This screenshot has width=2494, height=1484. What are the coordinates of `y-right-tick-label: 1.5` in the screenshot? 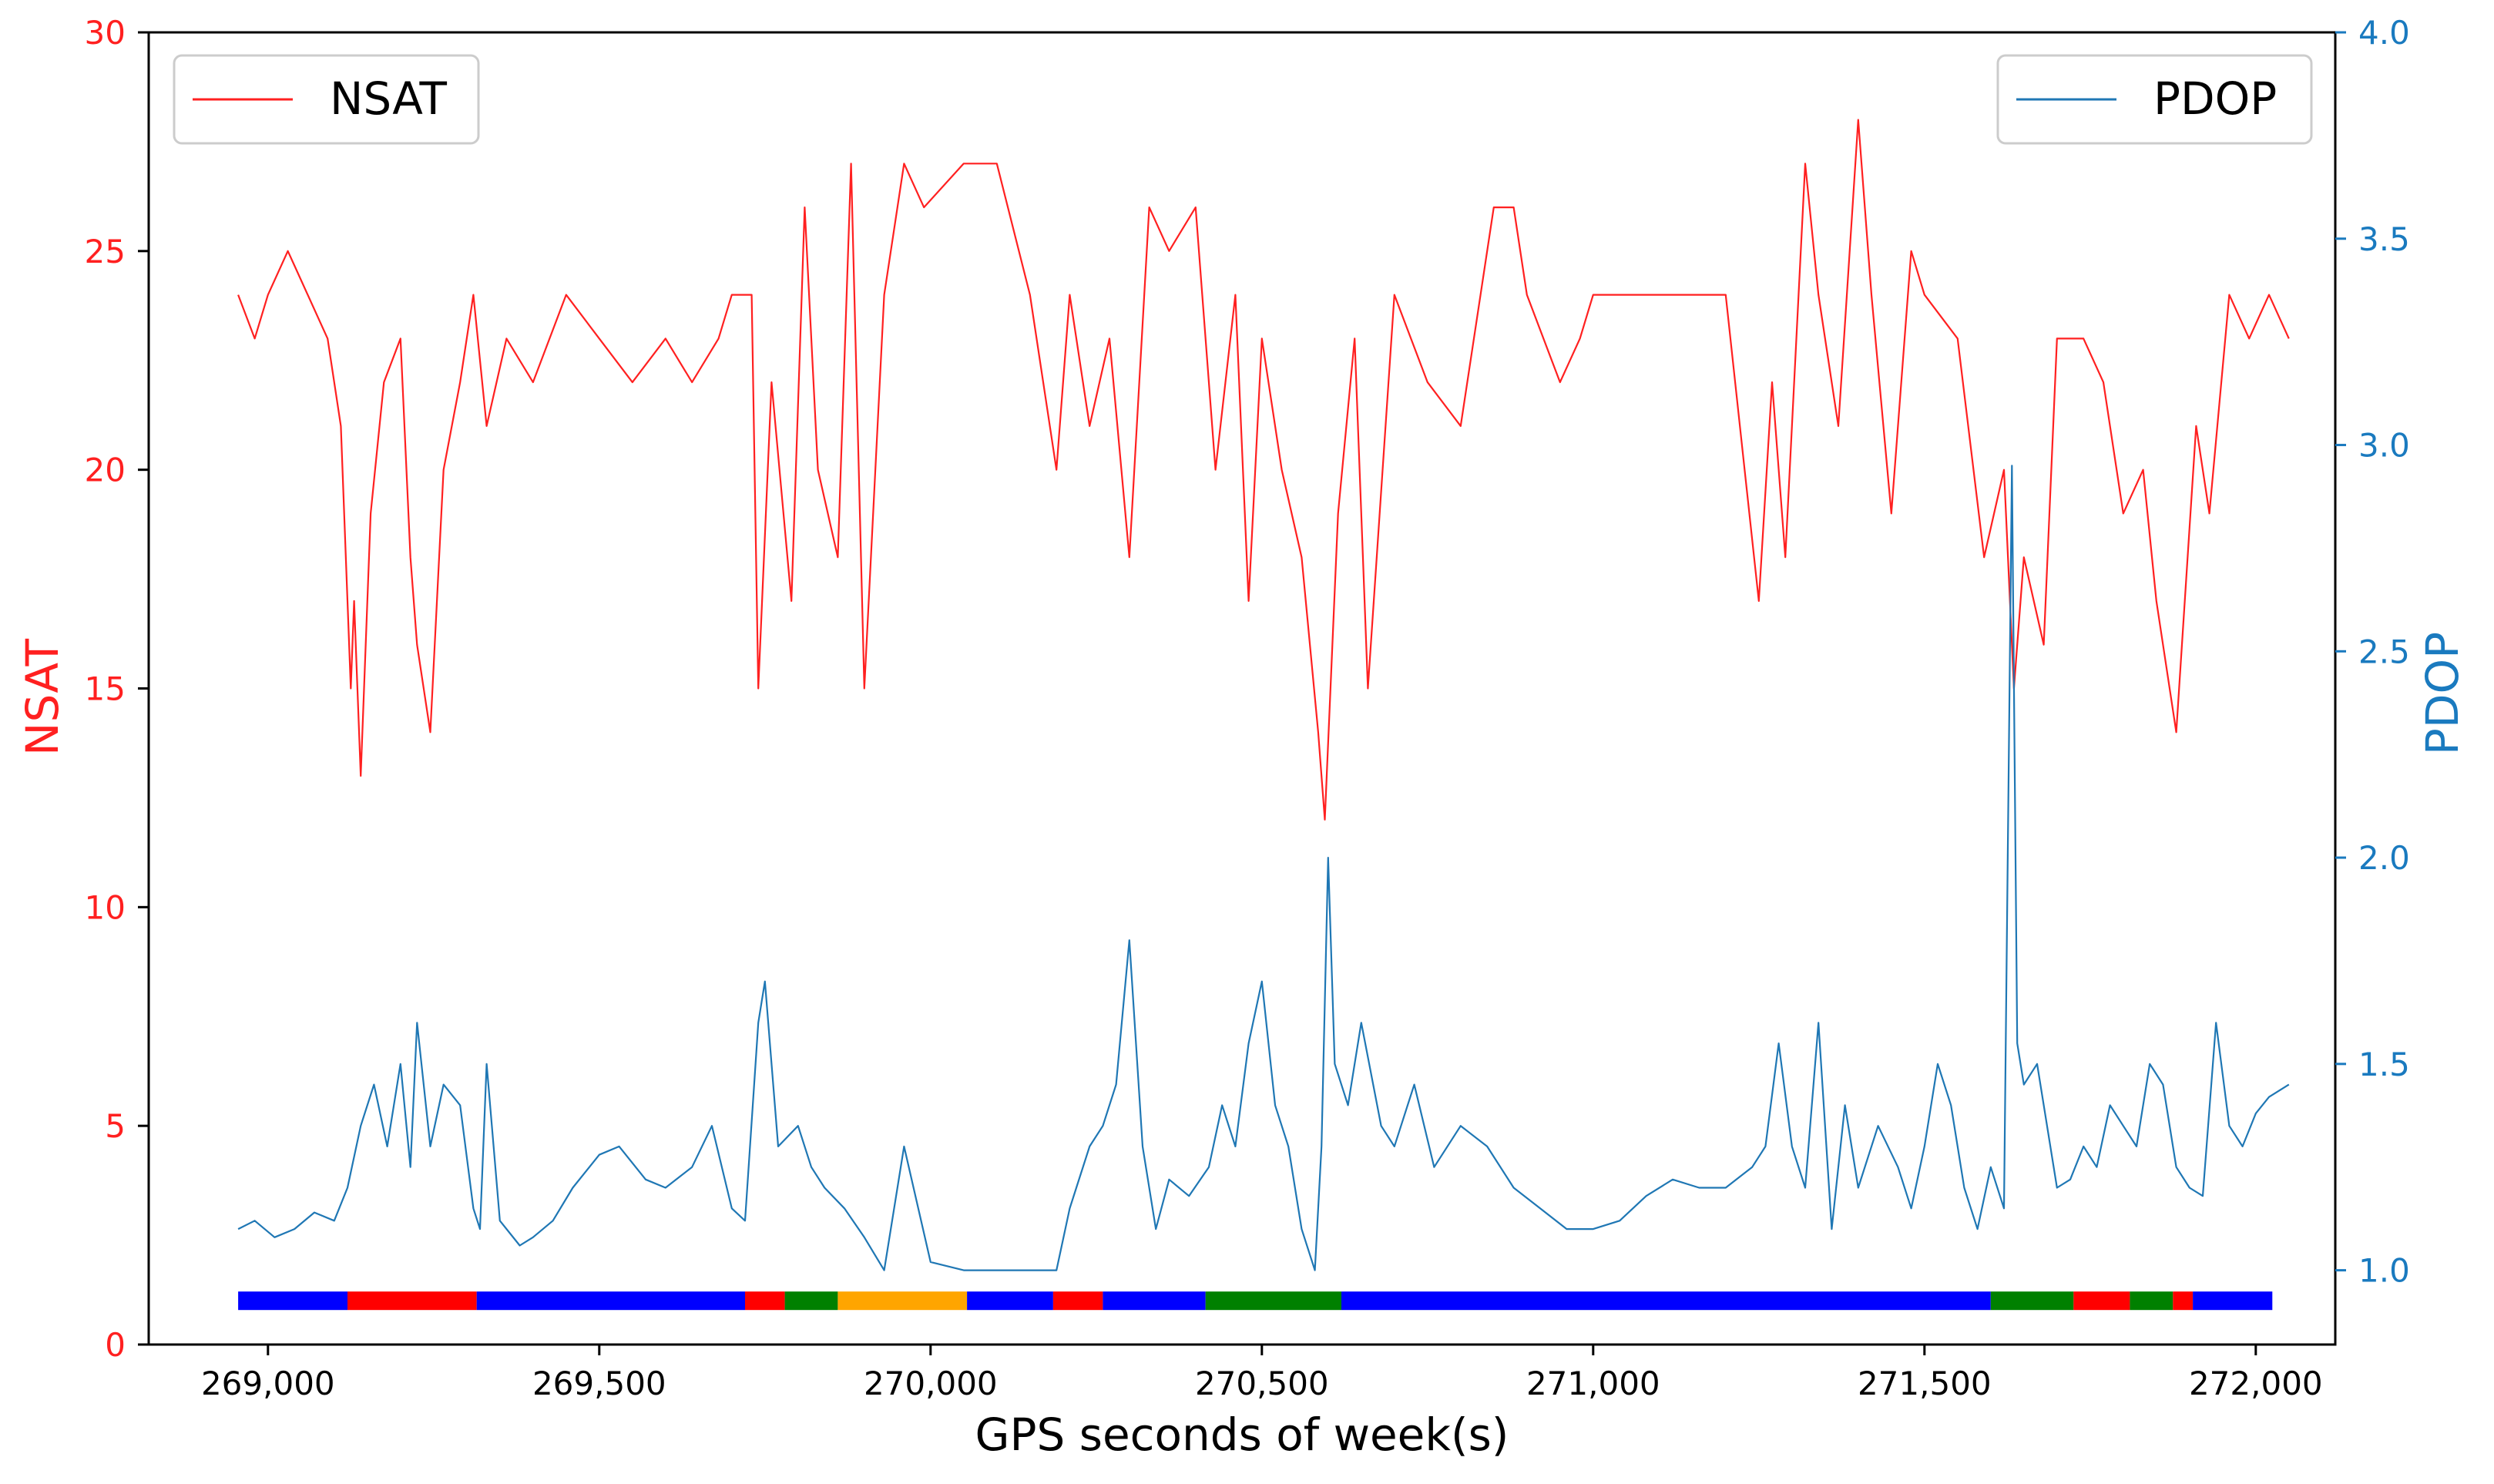 It's located at (2384, 1064).